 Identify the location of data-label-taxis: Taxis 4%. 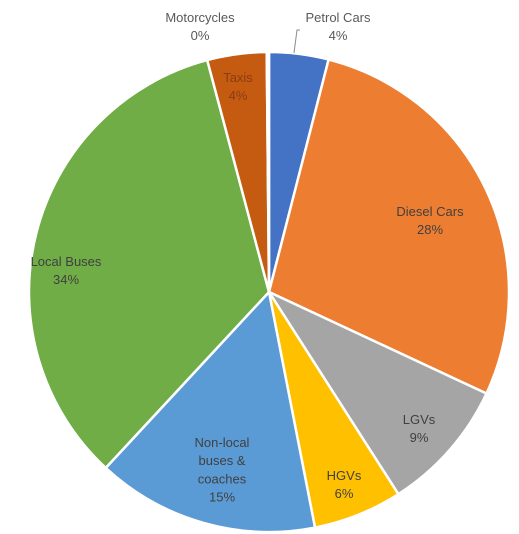
(238, 86).